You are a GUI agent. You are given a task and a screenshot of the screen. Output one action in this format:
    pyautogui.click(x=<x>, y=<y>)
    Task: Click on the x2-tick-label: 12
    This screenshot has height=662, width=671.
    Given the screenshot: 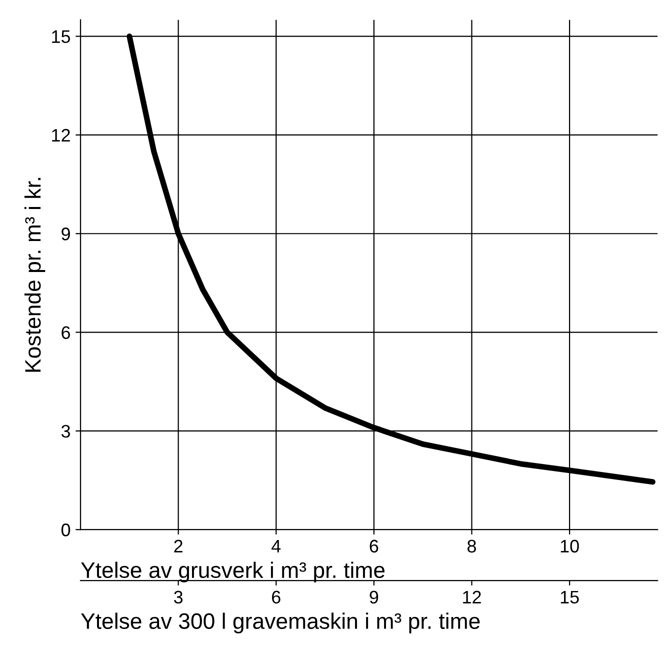 What is the action you would take?
    pyautogui.click(x=472, y=597)
    